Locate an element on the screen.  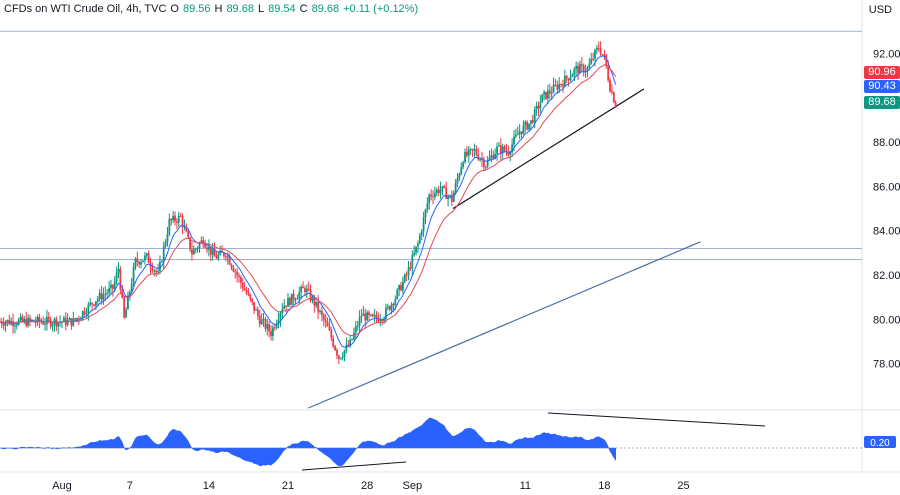
oscillator-tag-label: 0.20 is located at coordinates (880, 443).